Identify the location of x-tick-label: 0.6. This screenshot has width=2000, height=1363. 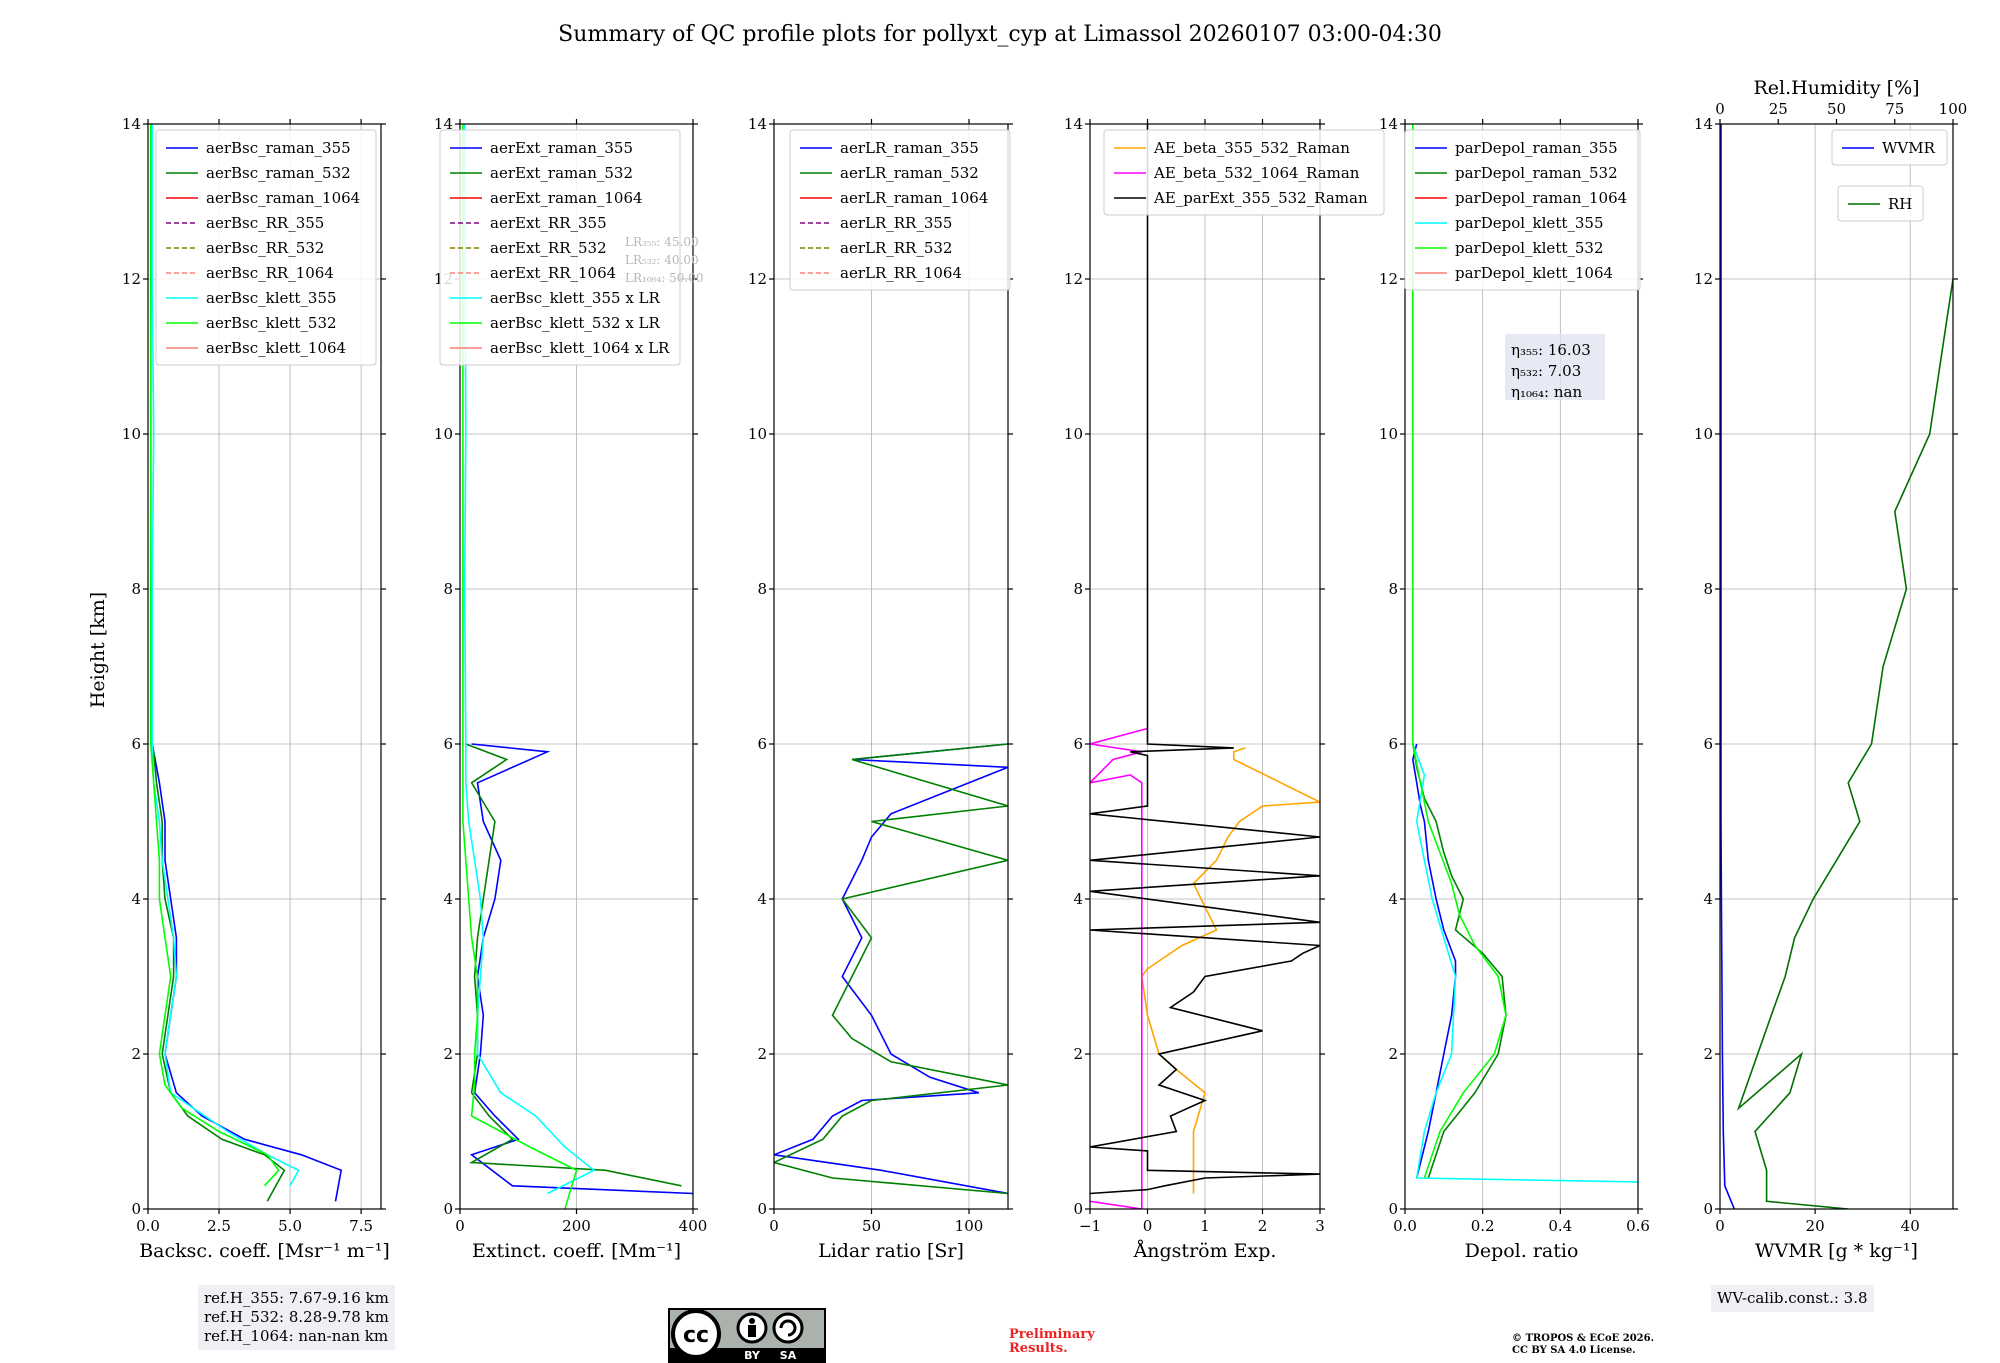
(1638, 1226).